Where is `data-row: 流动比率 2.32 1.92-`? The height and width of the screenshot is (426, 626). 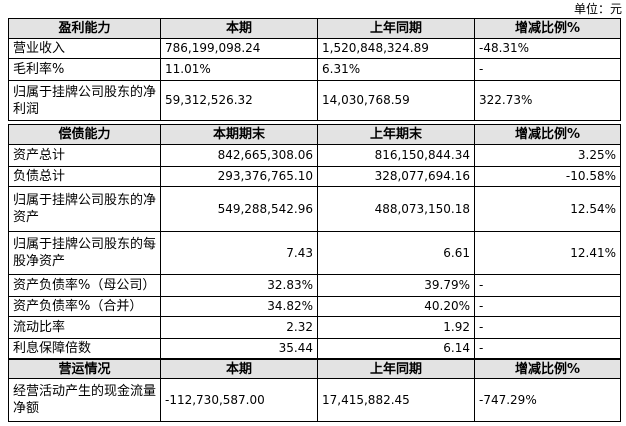 data-row: 流动比率 2.32 1.92- is located at coordinates (314, 327).